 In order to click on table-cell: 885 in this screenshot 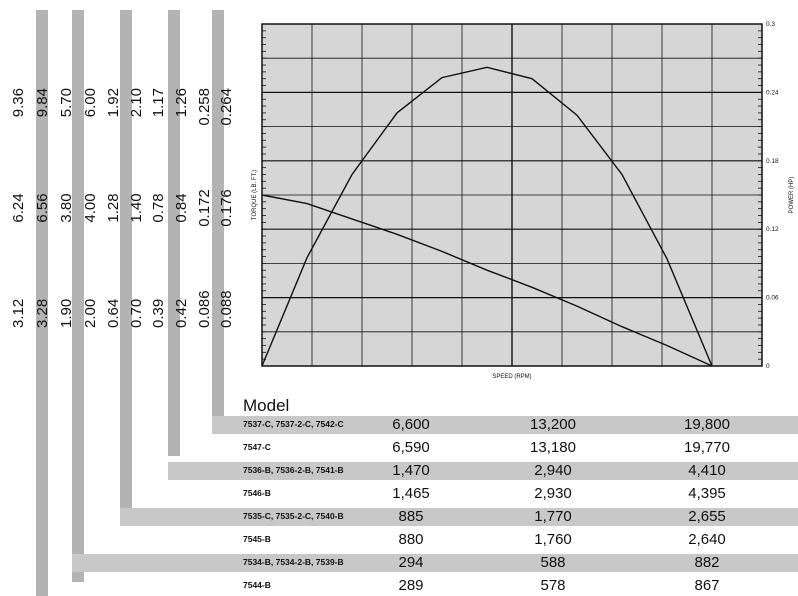, I will do `click(411, 516)`.